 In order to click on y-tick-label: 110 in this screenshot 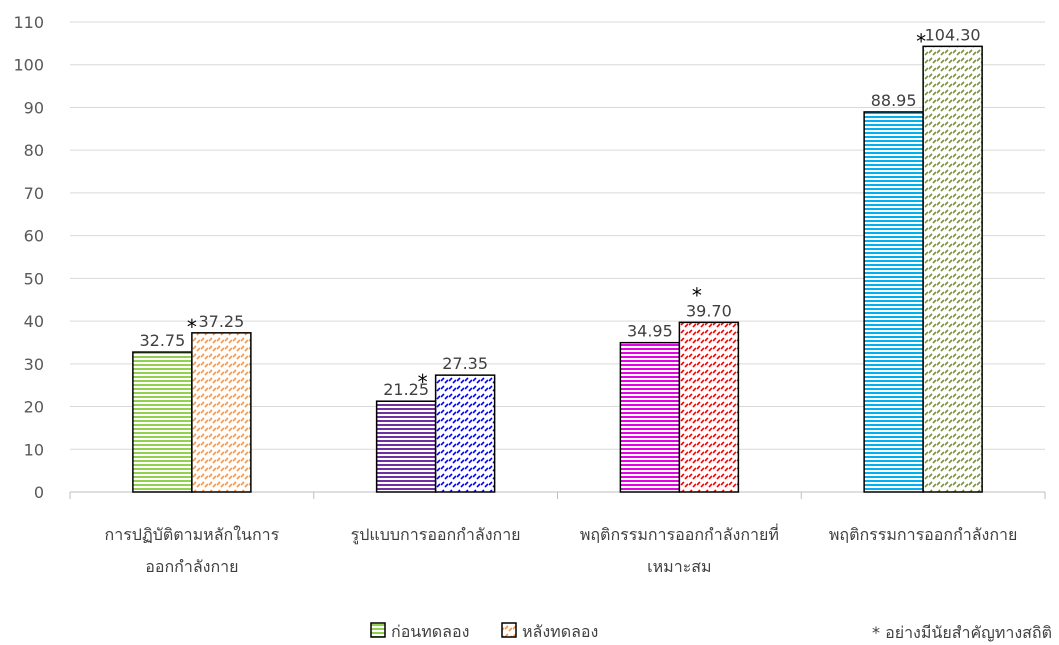, I will do `click(28, 22)`.